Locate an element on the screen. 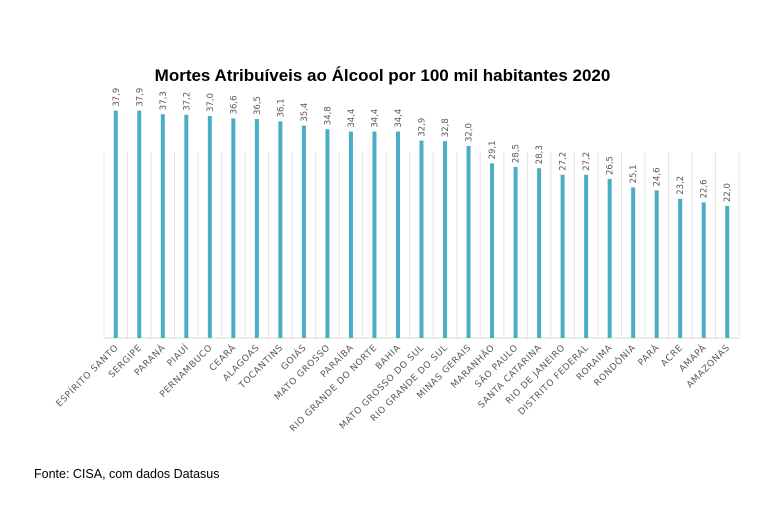 This screenshot has width=765, height=506. data-label: 32,9 is located at coordinates (423, 127).